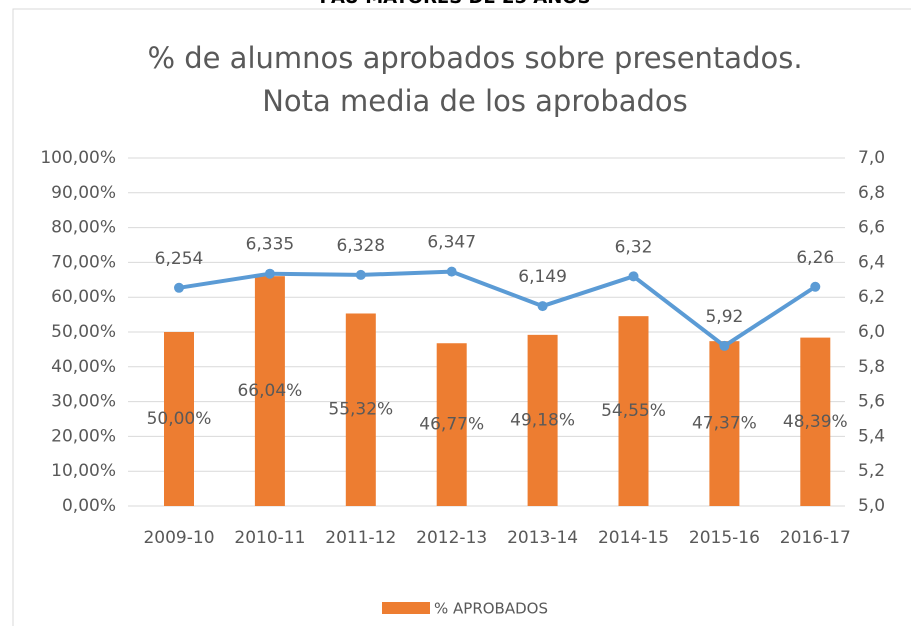  Describe the element at coordinates (871, 297) in the screenshot. I see `y2-tick-label: 6,2` at that location.